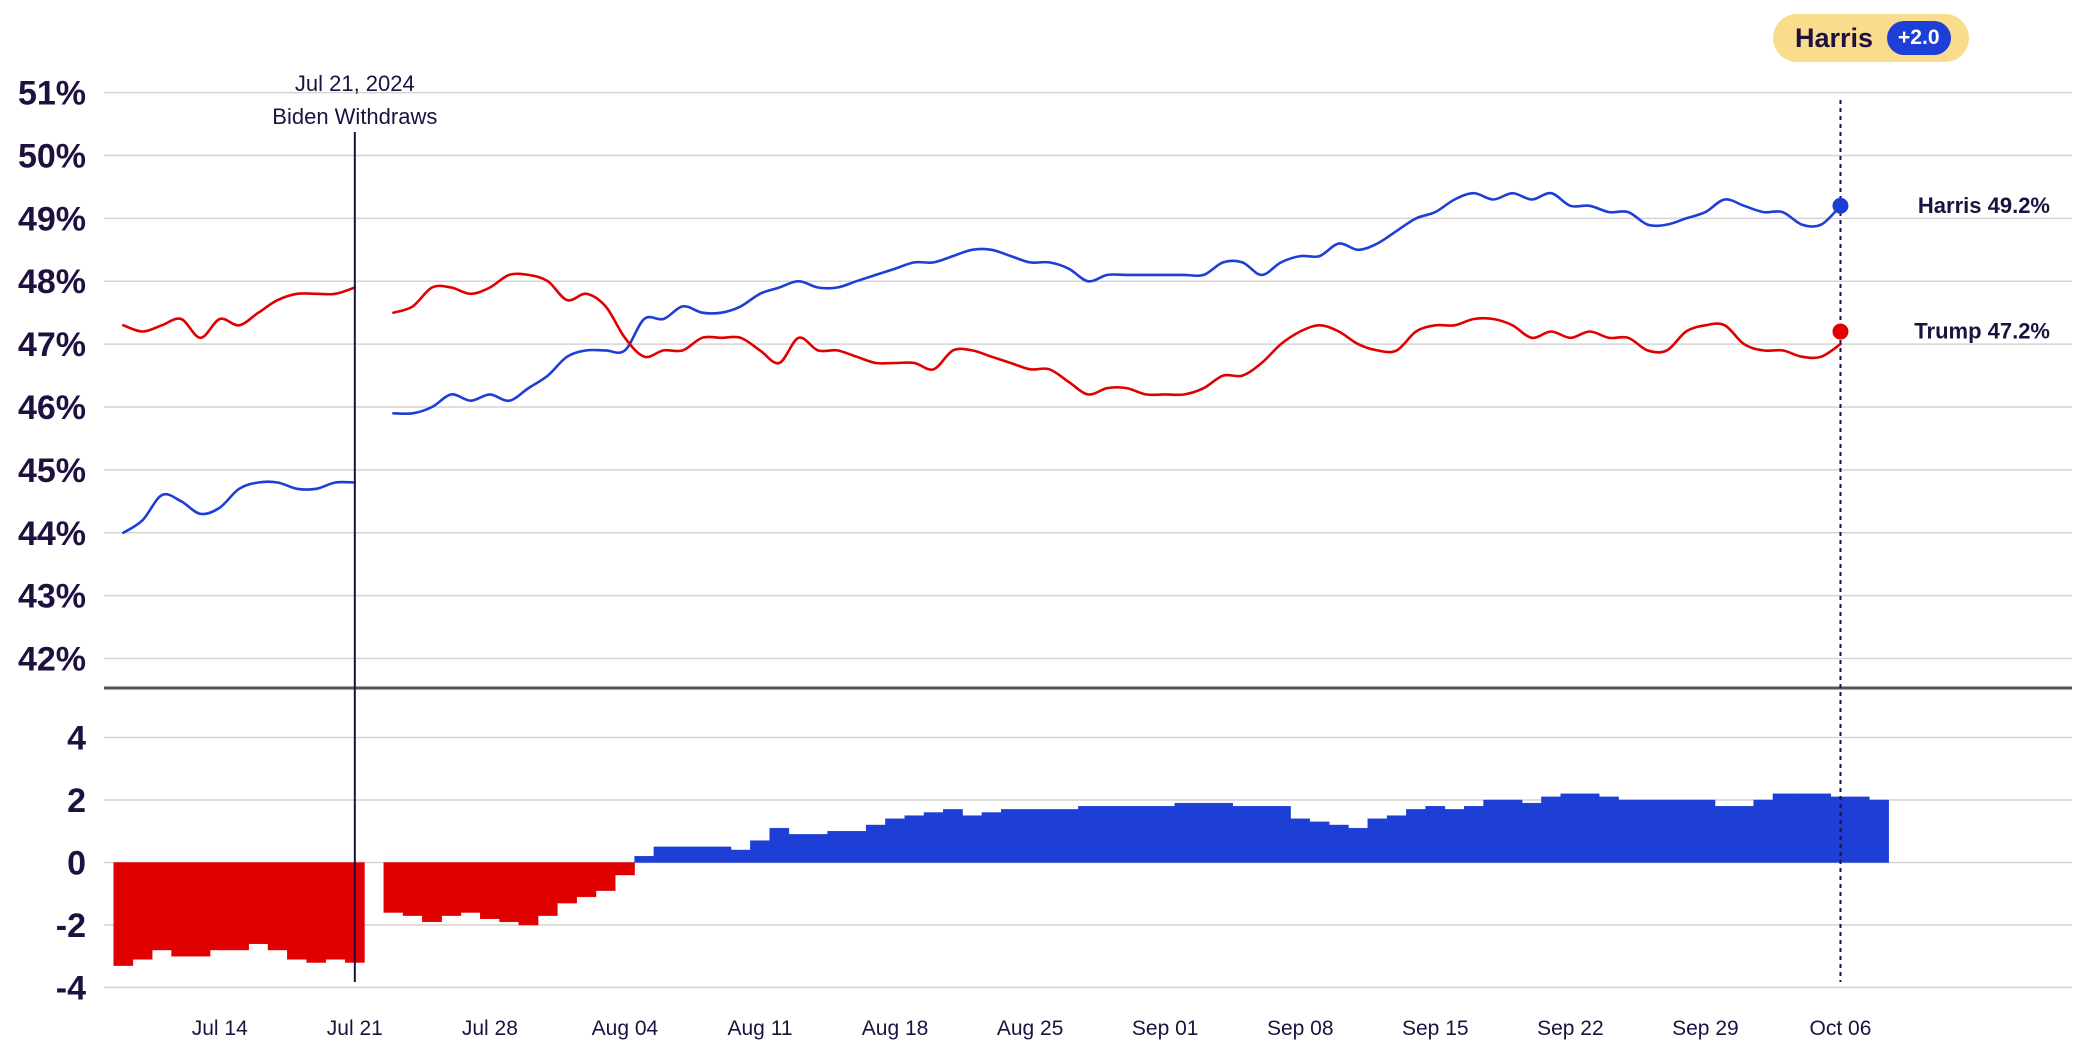 This screenshot has height=1060, width=2086. Describe the element at coordinates (239, 507) in the screenshot. I see `series-line-harris` at that location.